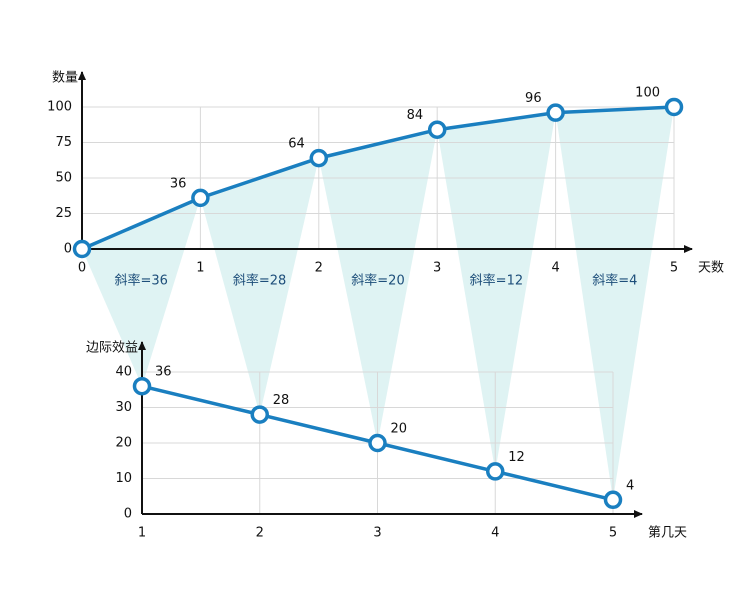  I want to click on y-axis-label: 边际效益, so click(112, 348).